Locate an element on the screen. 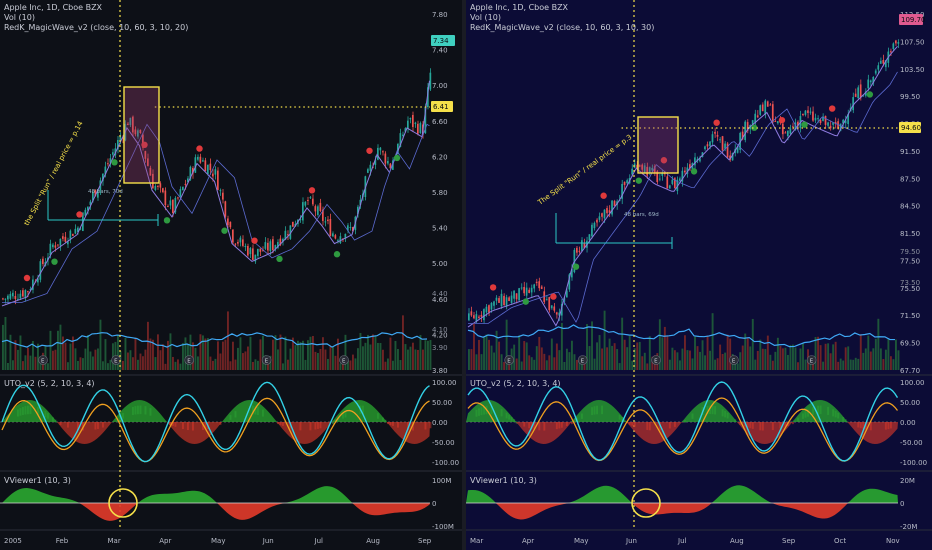 This screenshot has width=932, height=550. uto-negative-area is located at coordinates (215, 433).